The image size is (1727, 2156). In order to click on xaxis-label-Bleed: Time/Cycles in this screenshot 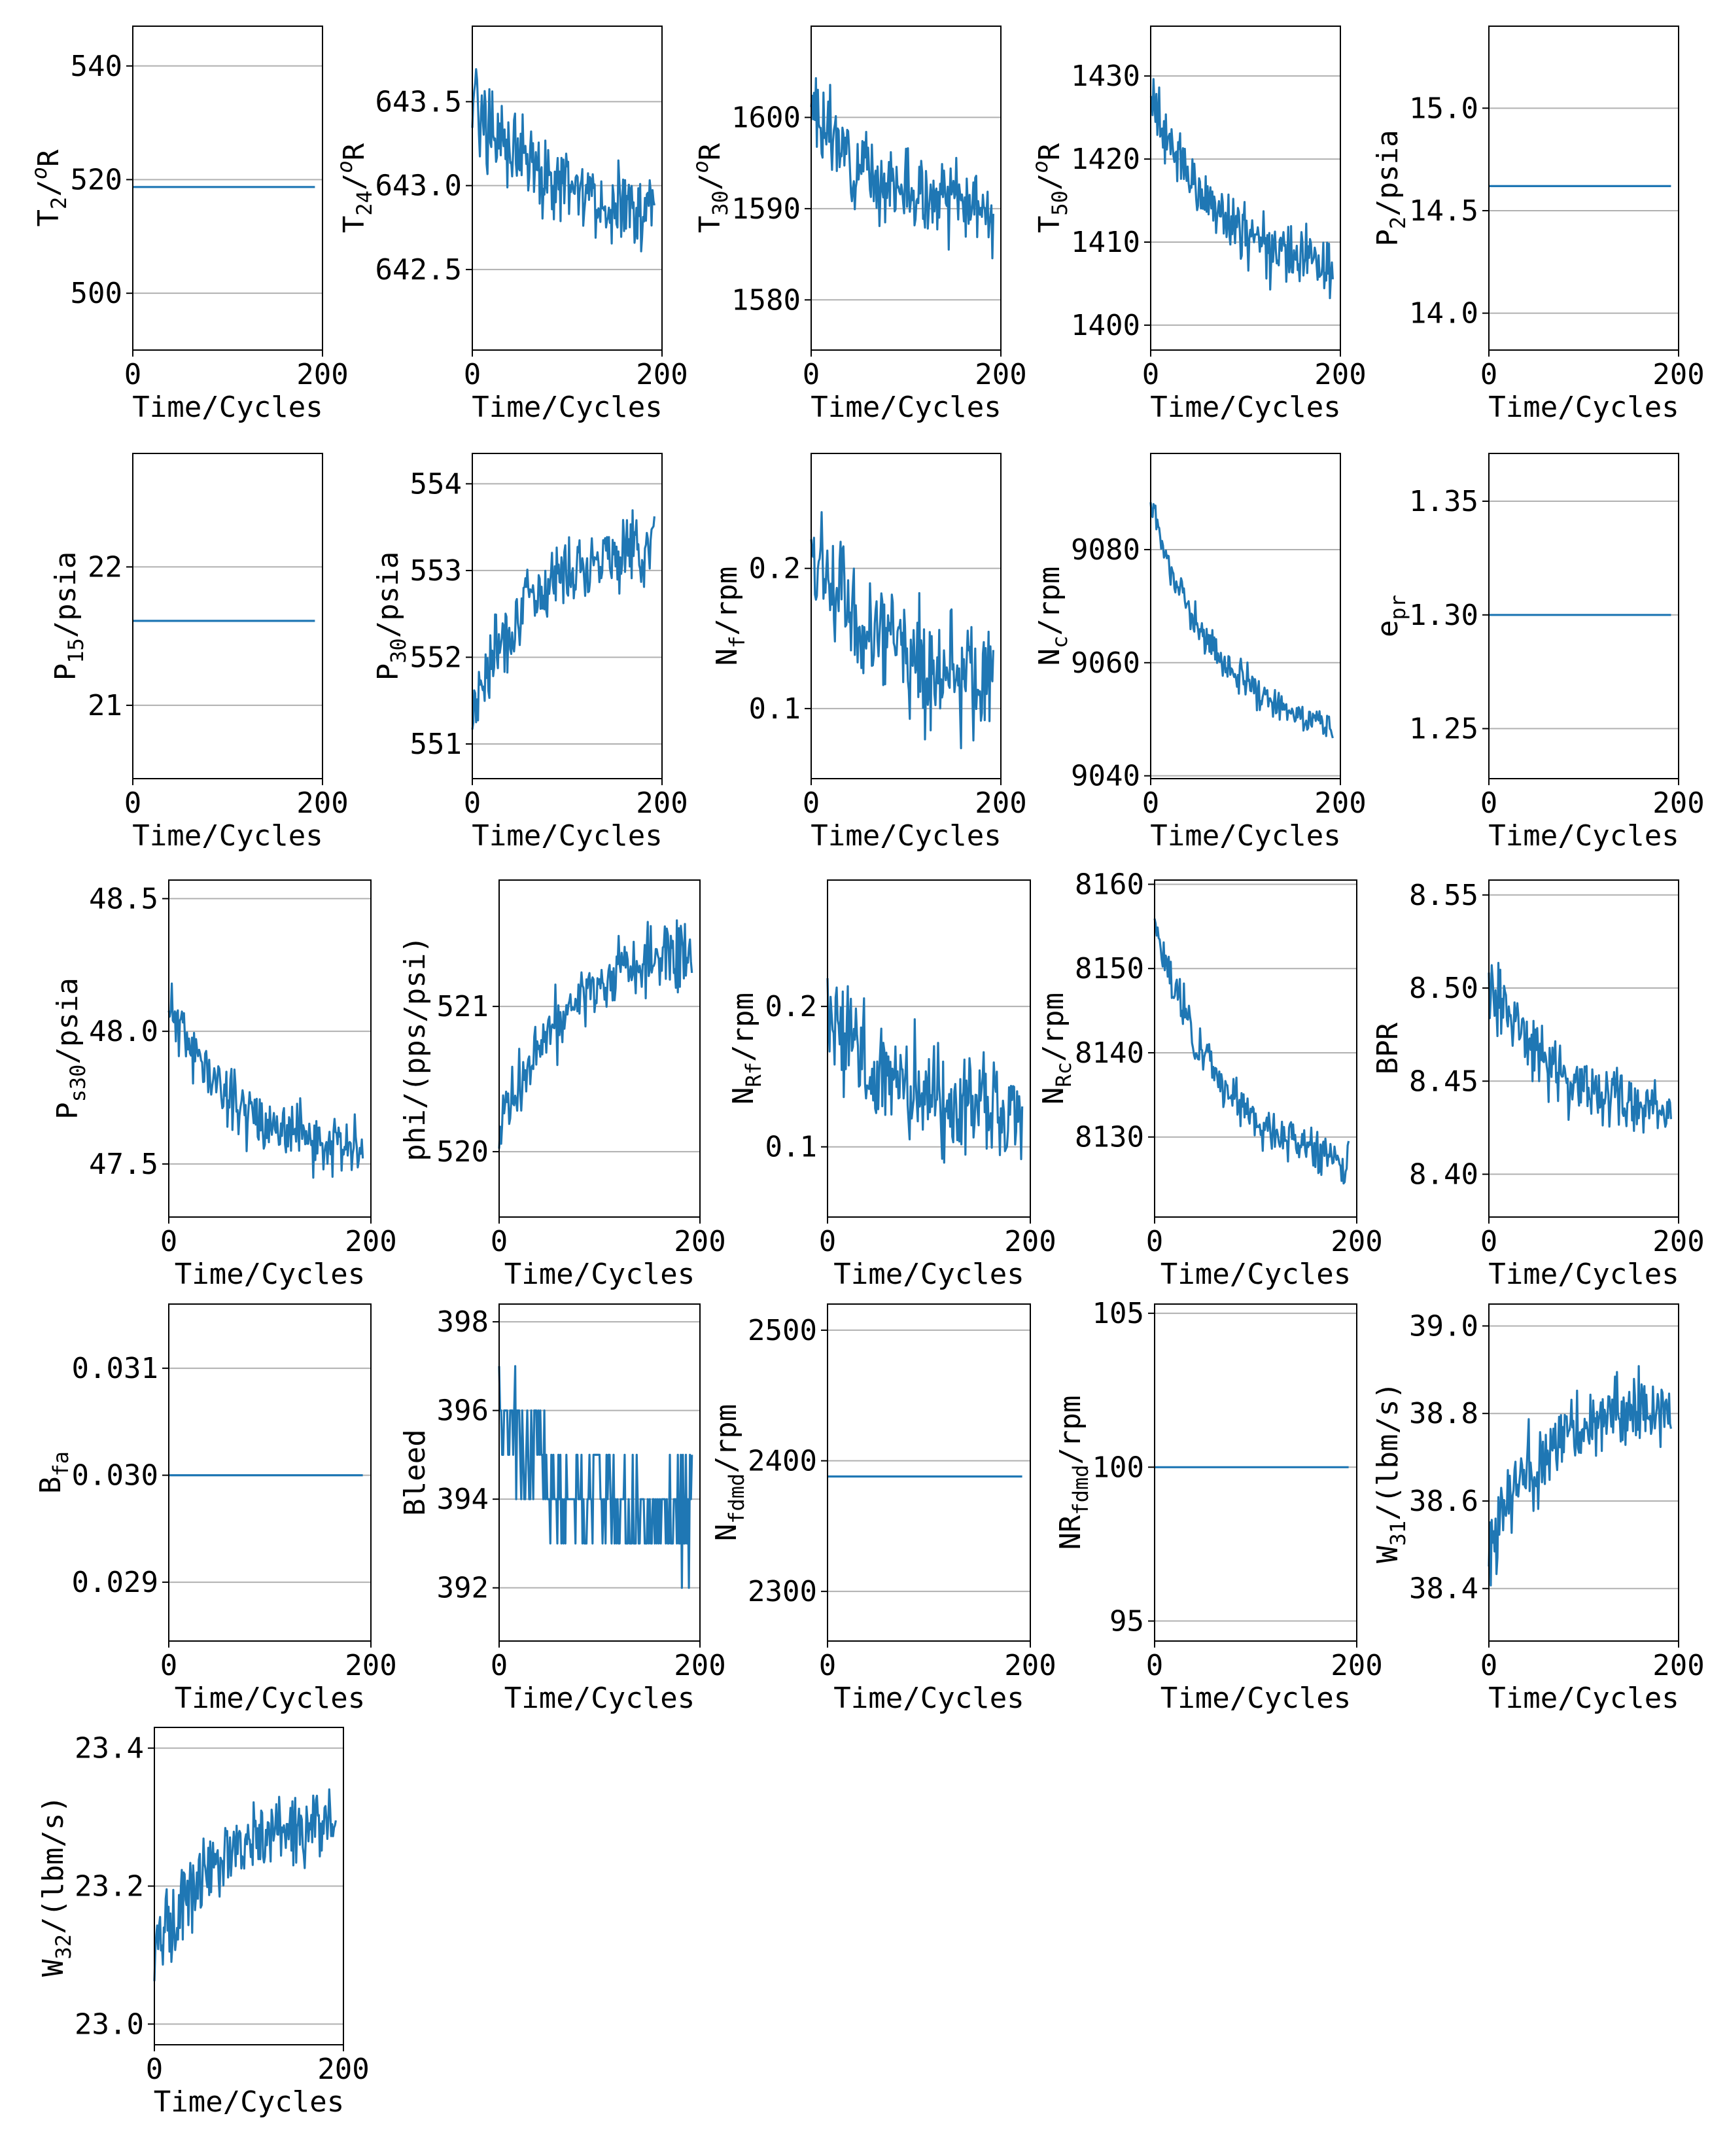, I will do `click(600, 1698)`.